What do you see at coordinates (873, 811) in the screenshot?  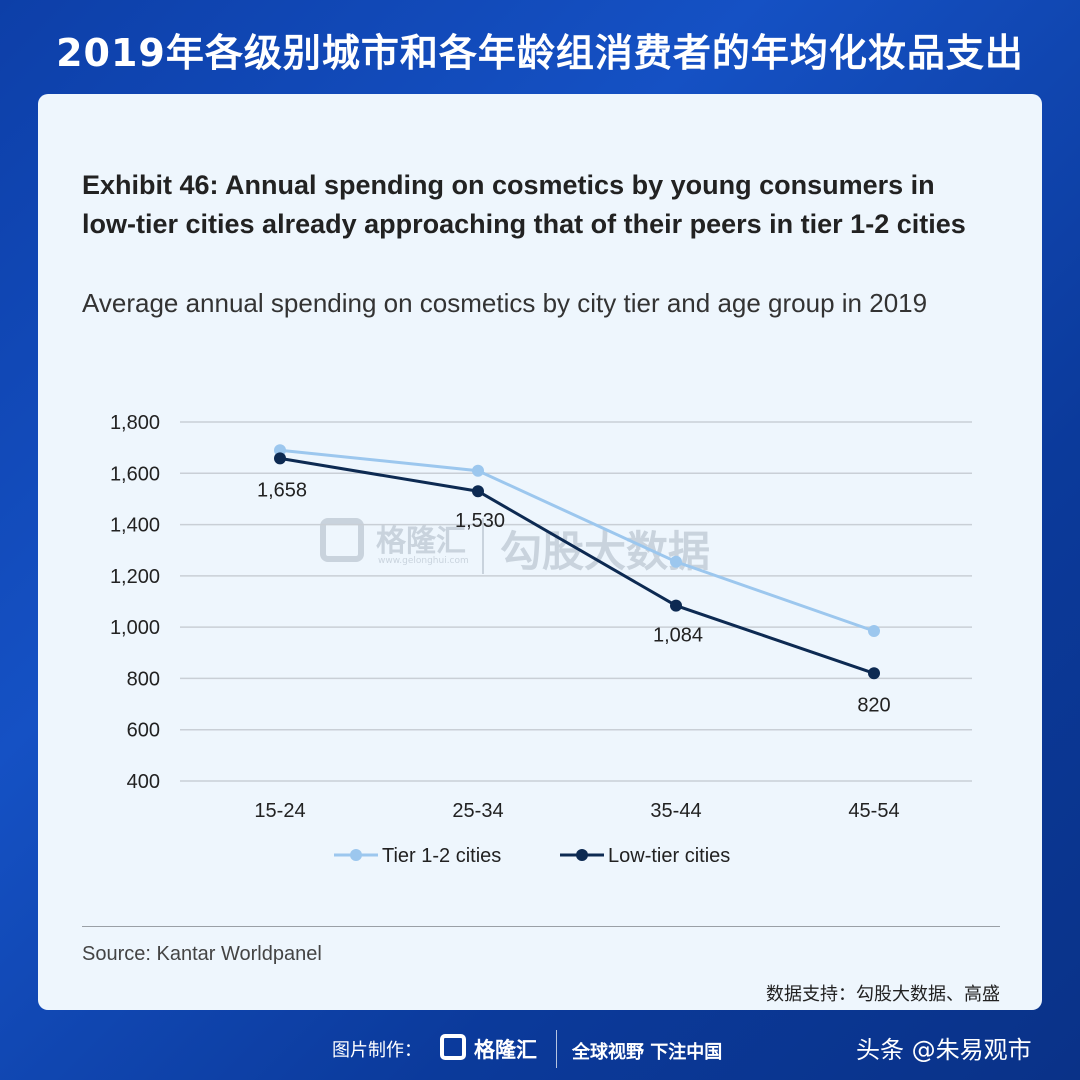 I see `x-tick-label: 45-54` at bounding box center [873, 811].